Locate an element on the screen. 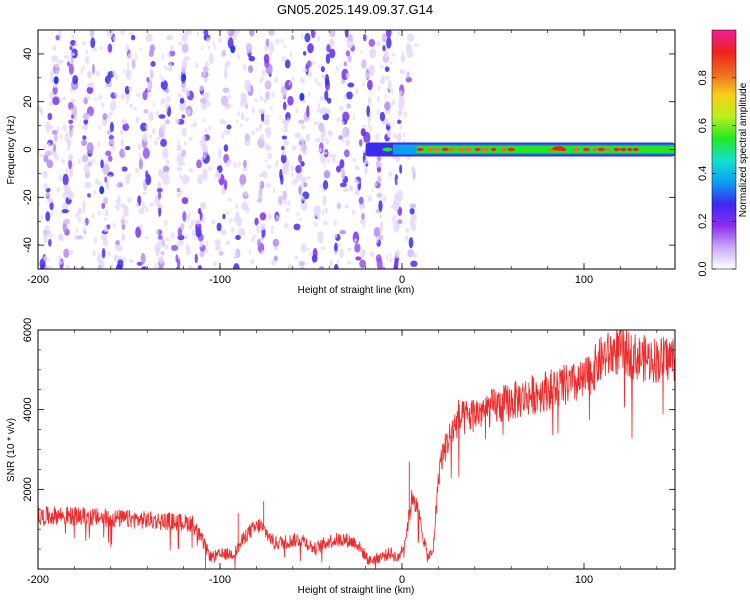 Image resolution: width=750 pixels, height=600 pixels. spectrogram-x-label: Height of straight line (km) is located at coordinates (356, 290).